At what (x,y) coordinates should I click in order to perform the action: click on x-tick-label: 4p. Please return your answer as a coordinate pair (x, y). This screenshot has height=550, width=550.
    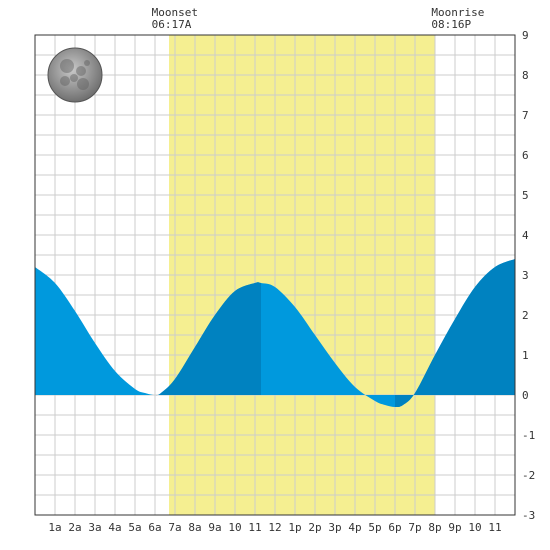
    Looking at the image, I should click on (354, 527).